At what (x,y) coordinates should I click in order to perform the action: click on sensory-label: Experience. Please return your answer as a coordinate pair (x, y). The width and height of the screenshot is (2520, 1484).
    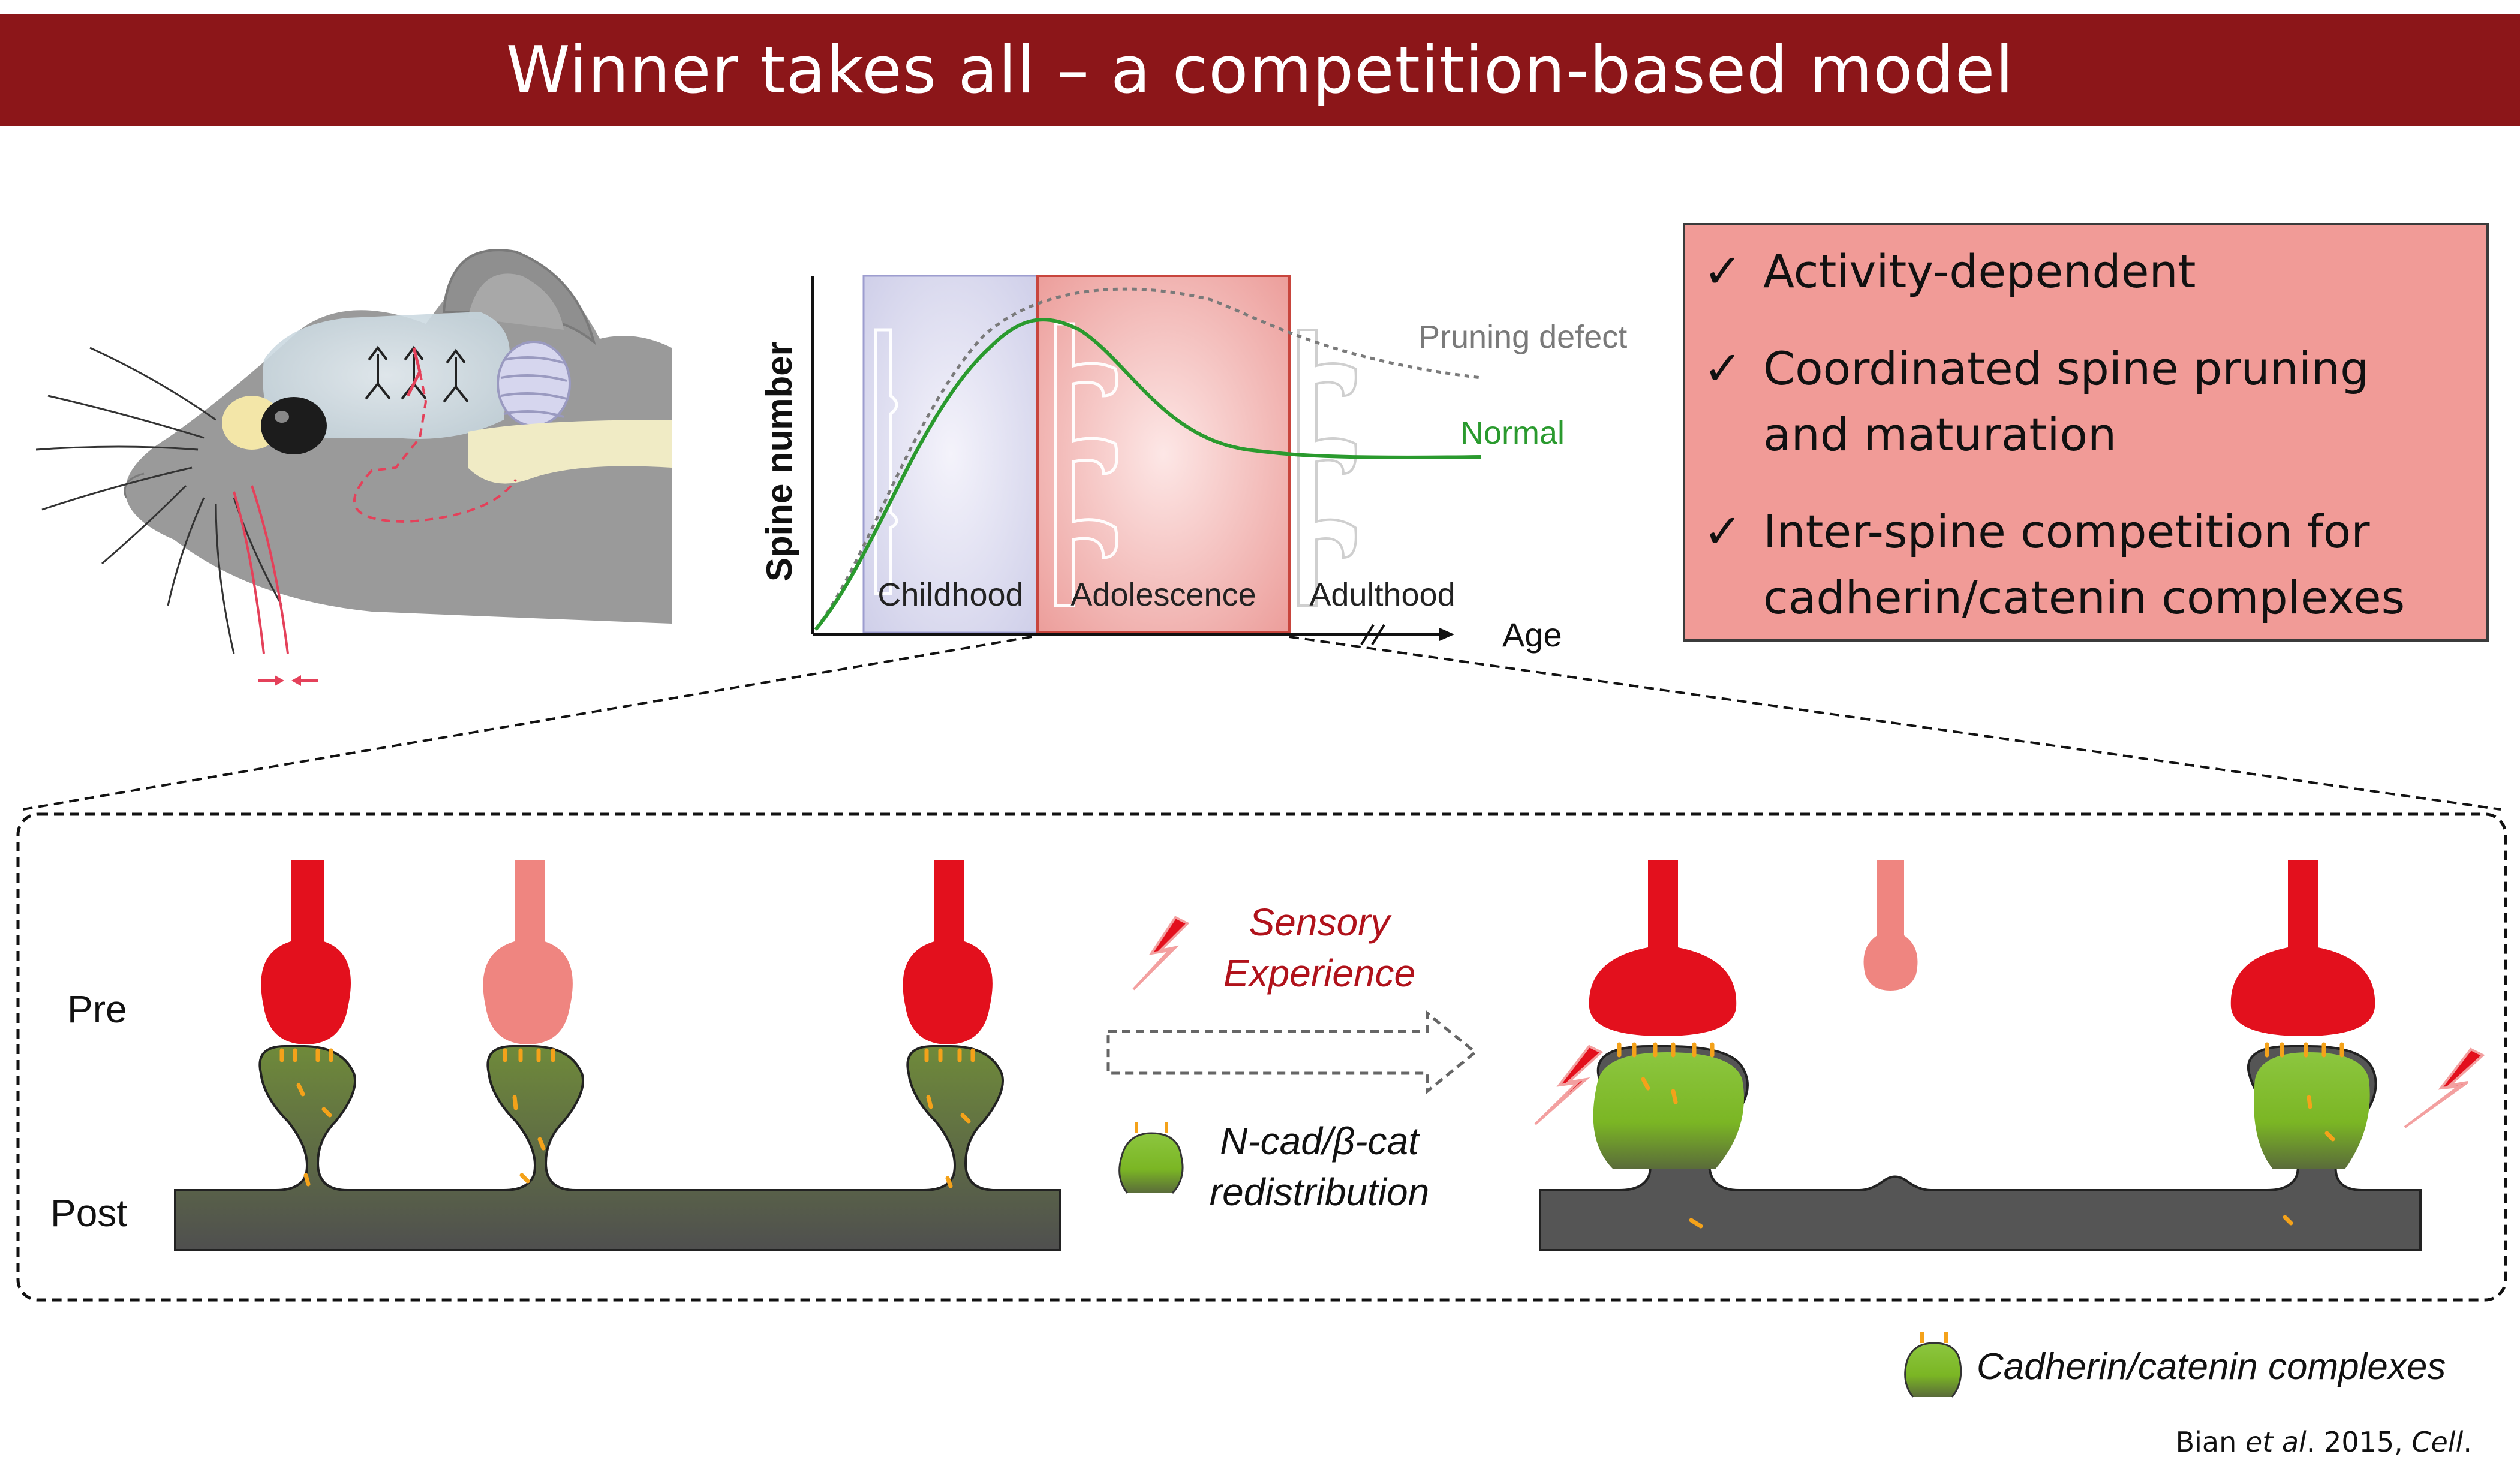
    Looking at the image, I should click on (1319, 973).